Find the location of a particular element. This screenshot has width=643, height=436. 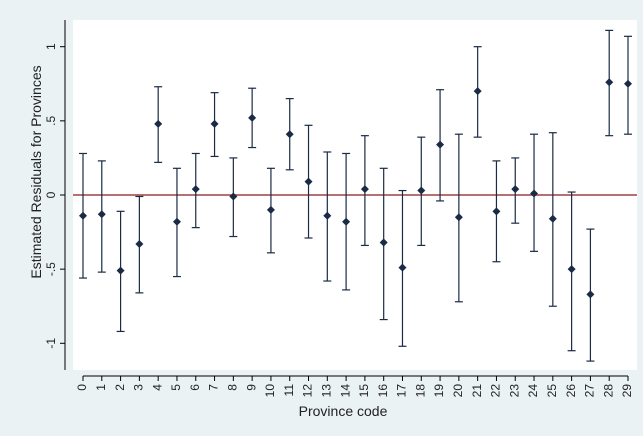

x-tick-label: 22 is located at coordinates (496, 391).